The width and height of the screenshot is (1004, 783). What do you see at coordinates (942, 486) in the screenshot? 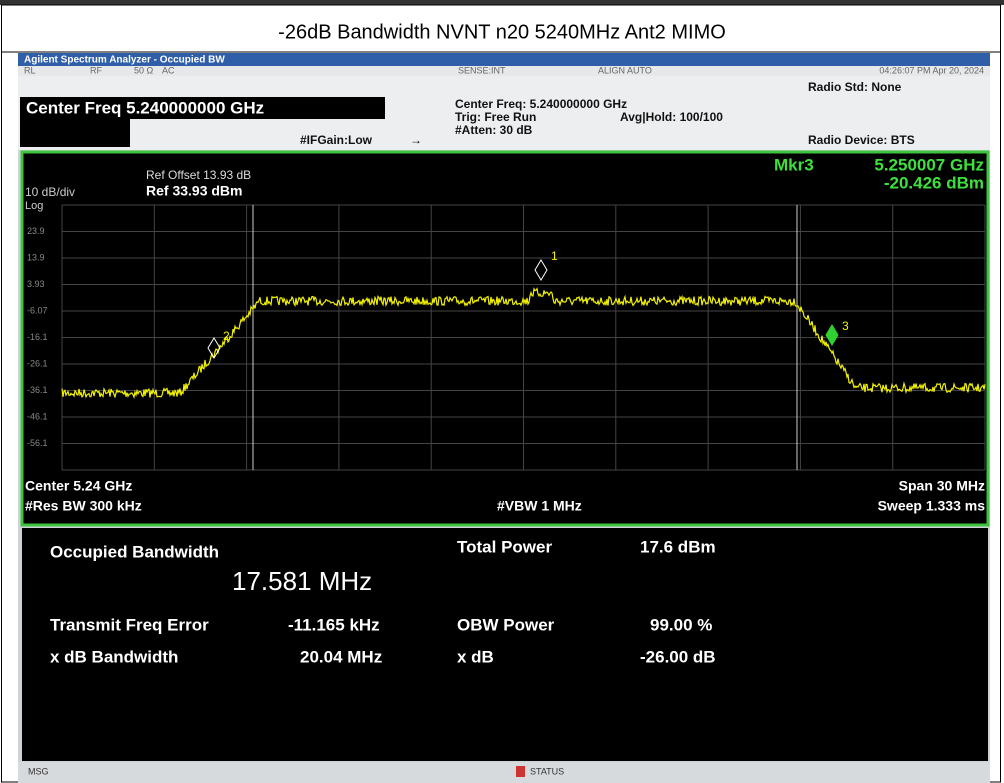
I see `span: Span 30 MHz` at bounding box center [942, 486].